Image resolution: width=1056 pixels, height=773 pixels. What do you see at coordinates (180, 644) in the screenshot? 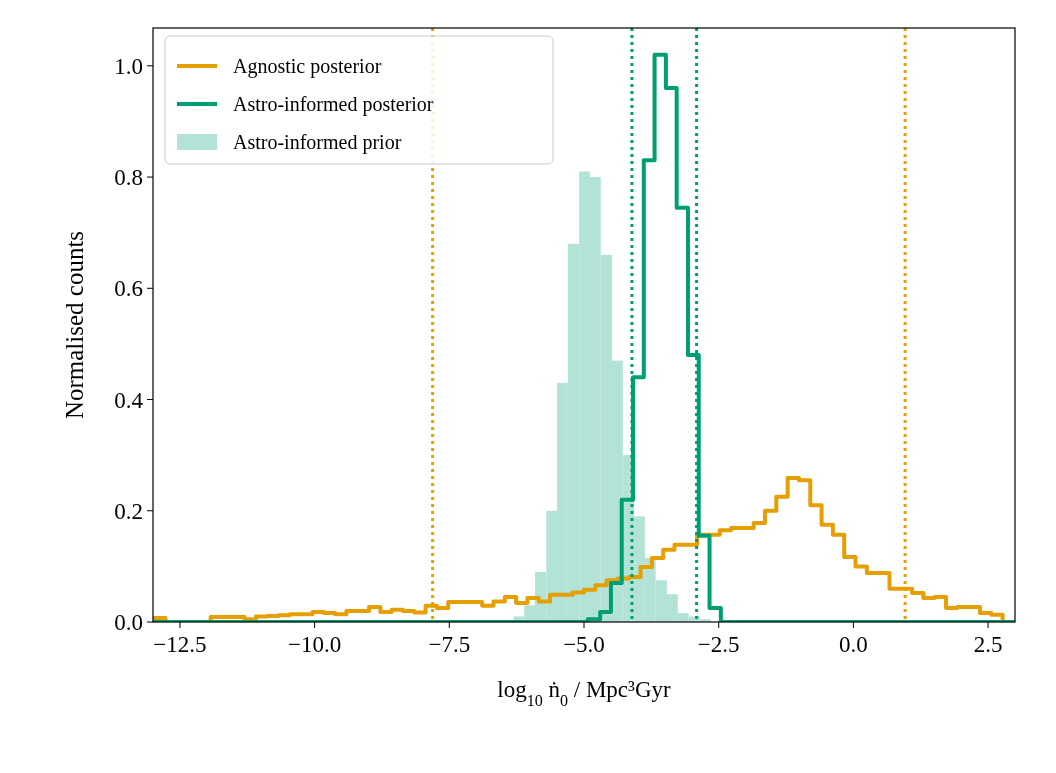
I see `x-tick-label: −12.5` at bounding box center [180, 644].